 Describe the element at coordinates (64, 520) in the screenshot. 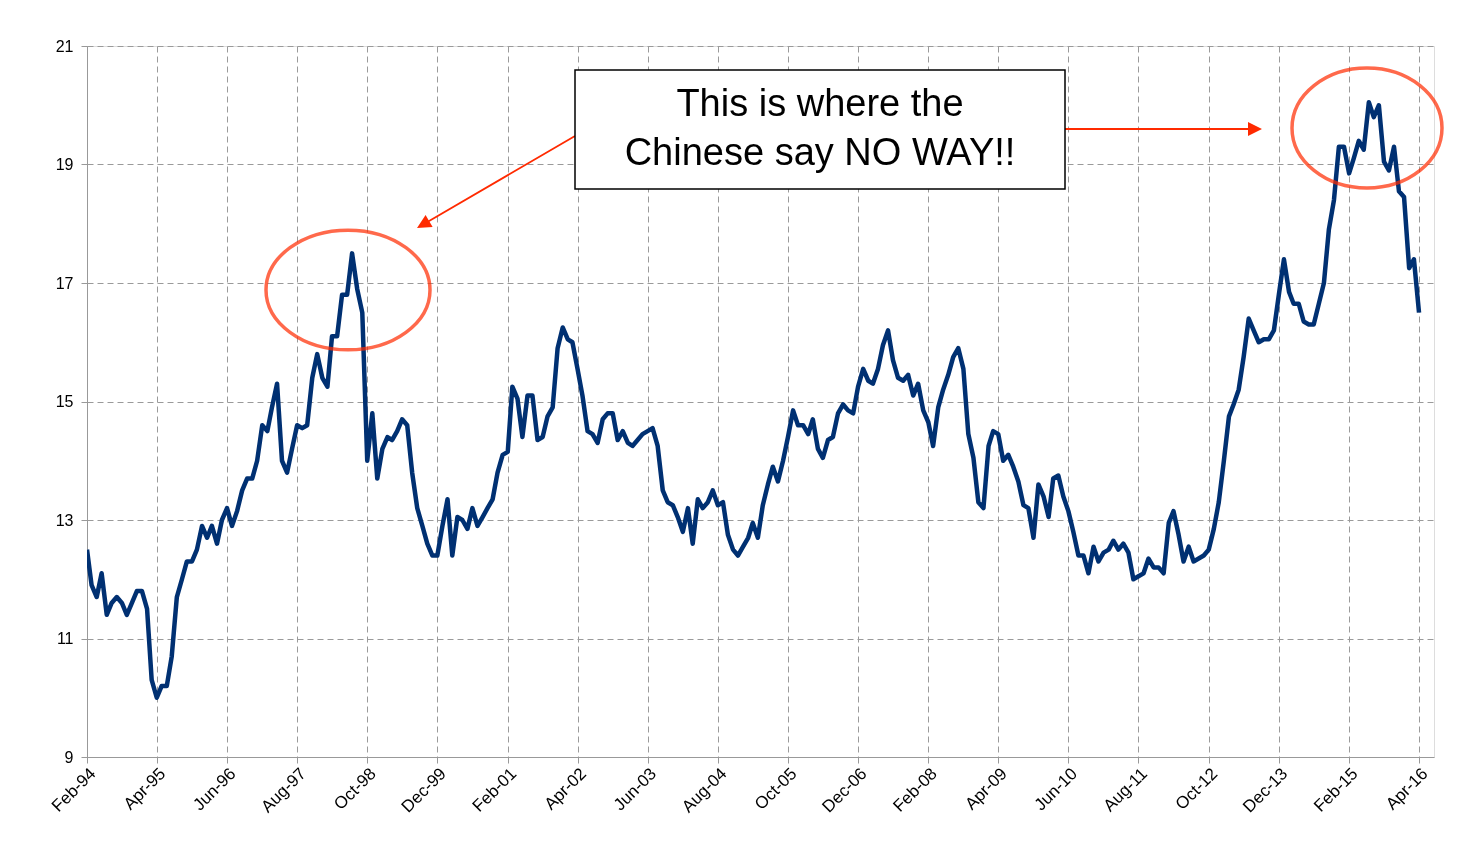

I see `y-tick-label: 13` at that location.